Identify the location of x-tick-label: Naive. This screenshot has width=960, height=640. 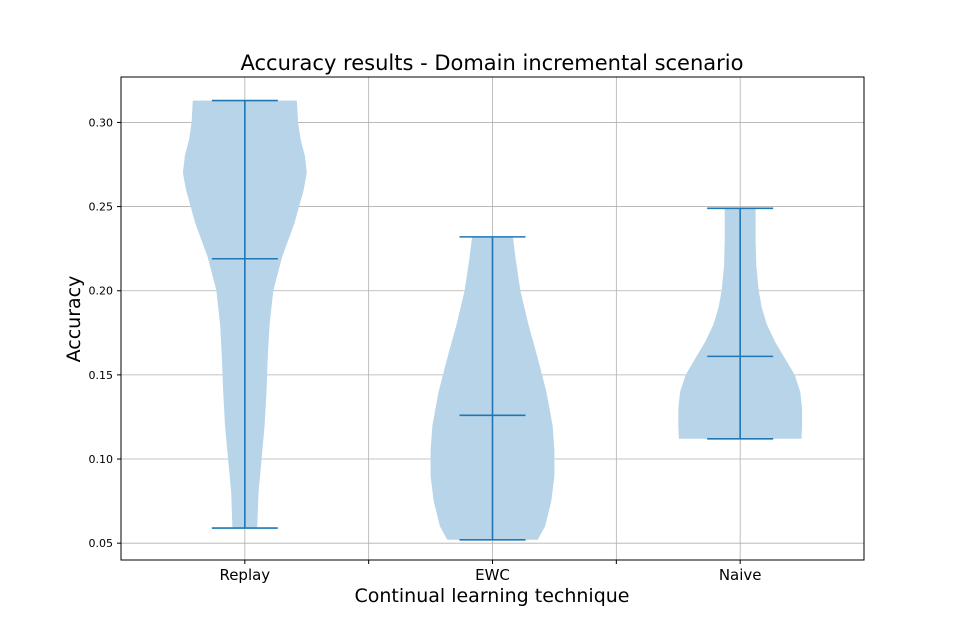
(740, 575).